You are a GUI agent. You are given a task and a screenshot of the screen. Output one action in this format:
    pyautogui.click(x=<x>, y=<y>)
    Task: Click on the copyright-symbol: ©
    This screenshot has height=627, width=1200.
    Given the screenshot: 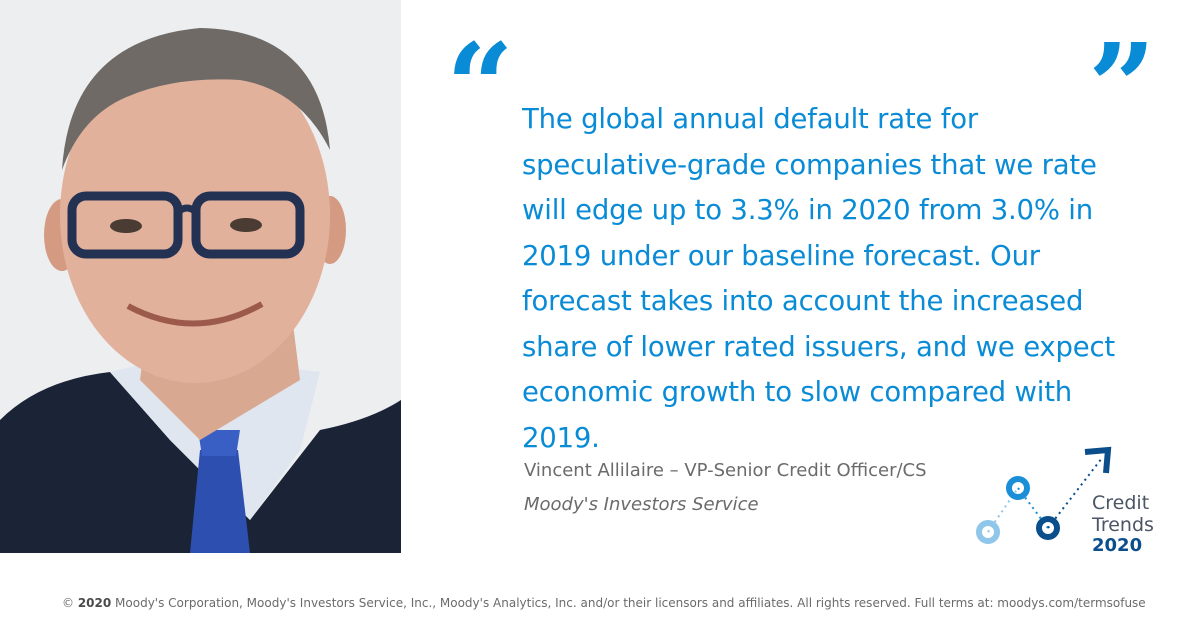 What is the action you would take?
    pyautogui.click(x=68, y=603)
    